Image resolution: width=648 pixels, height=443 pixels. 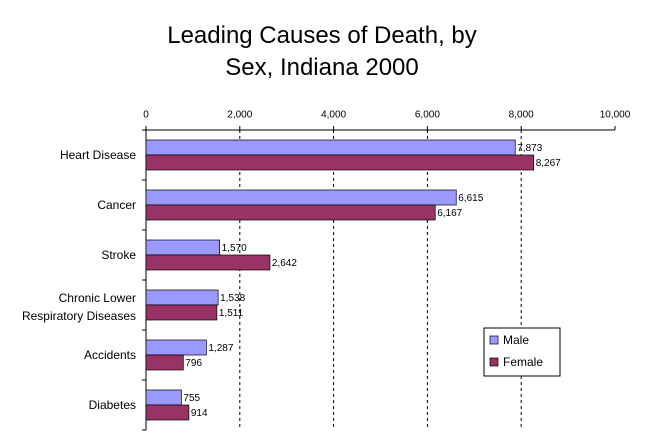 I want to click on x-tick-label: 4,000, so click(x=333, y=115).